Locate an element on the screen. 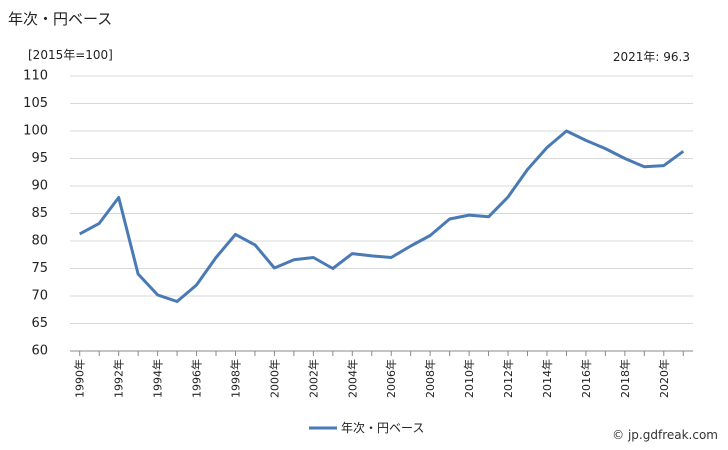  y-tick-label: 110 is located at coordinates (35, 76).